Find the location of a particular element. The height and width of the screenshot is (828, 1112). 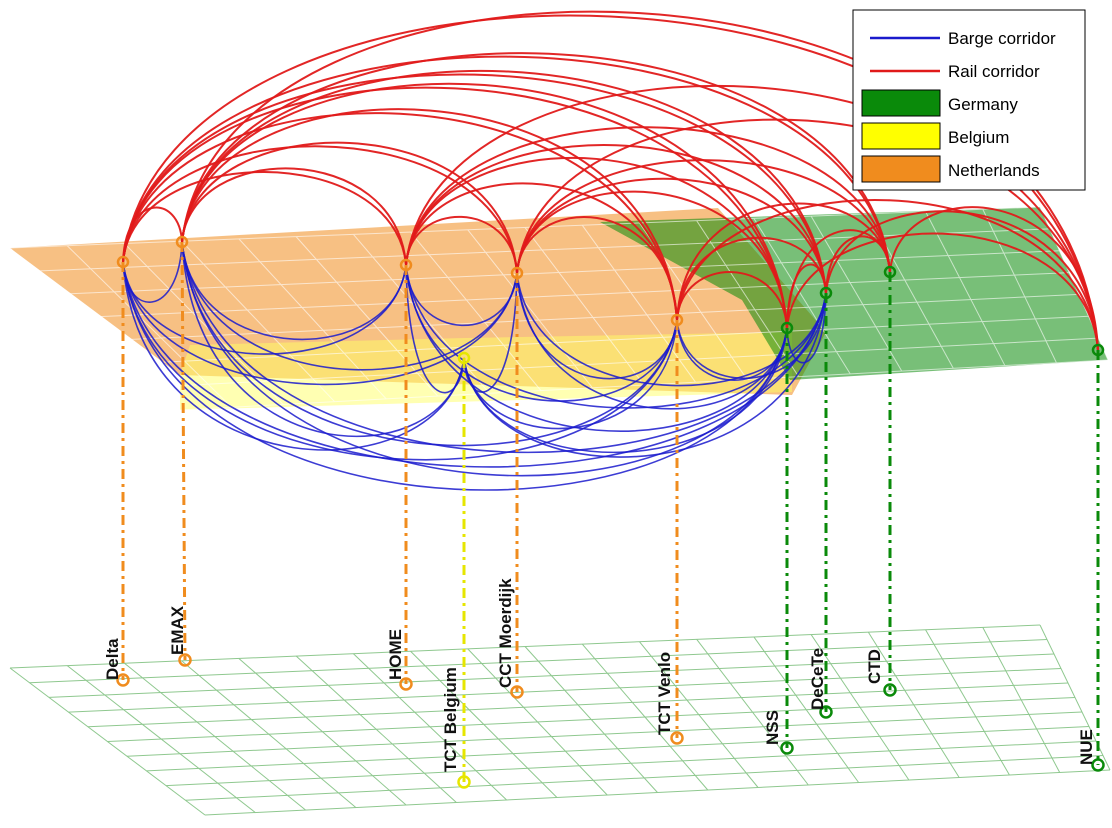

terminal-label-home: HOME is located at coordinates (395, 654).